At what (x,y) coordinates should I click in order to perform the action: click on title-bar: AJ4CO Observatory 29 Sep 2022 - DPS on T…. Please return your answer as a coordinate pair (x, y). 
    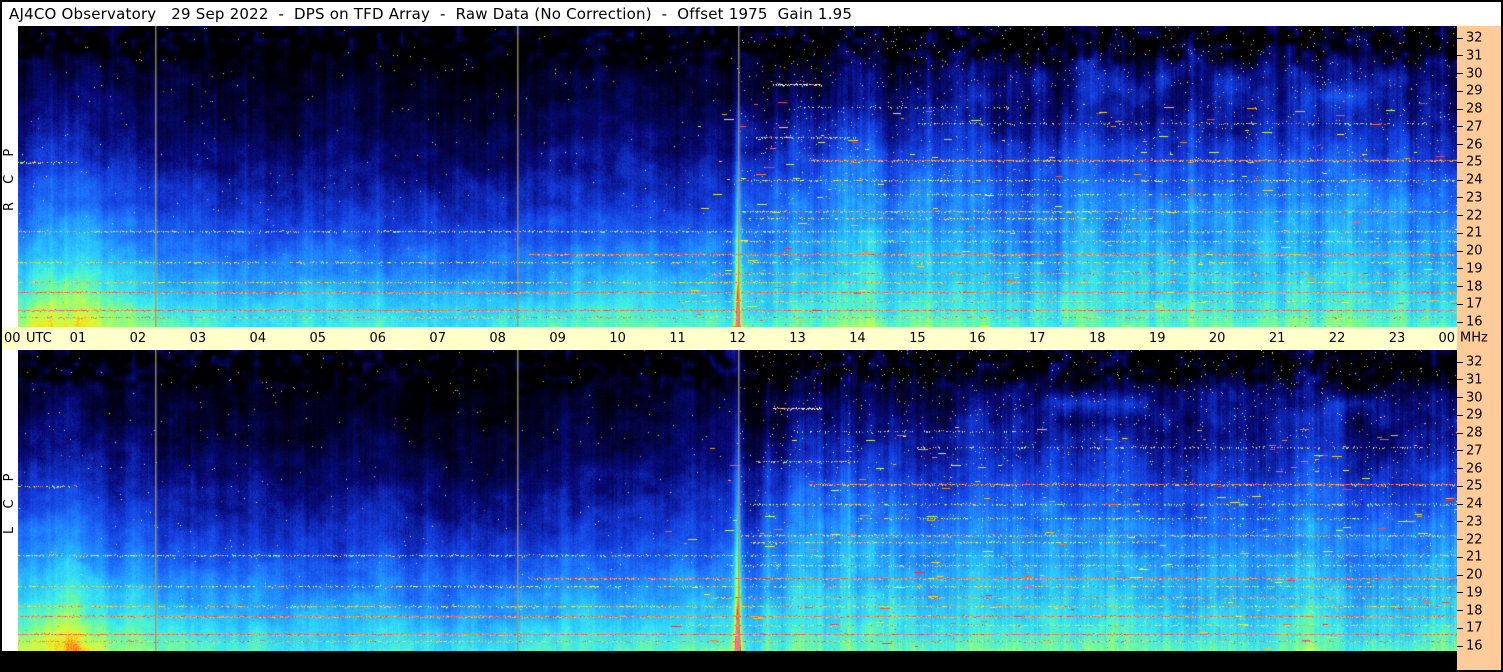
    Looking at the image, I should click on (751, 14).